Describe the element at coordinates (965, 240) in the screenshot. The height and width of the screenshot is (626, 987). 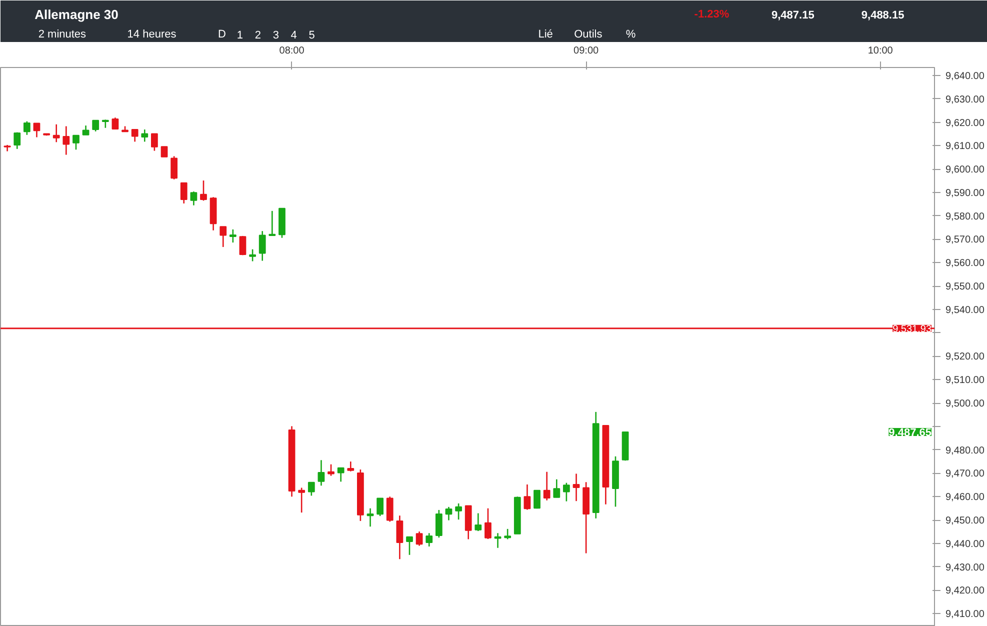
I see `y-tick-label: 9,570.00` at that location.